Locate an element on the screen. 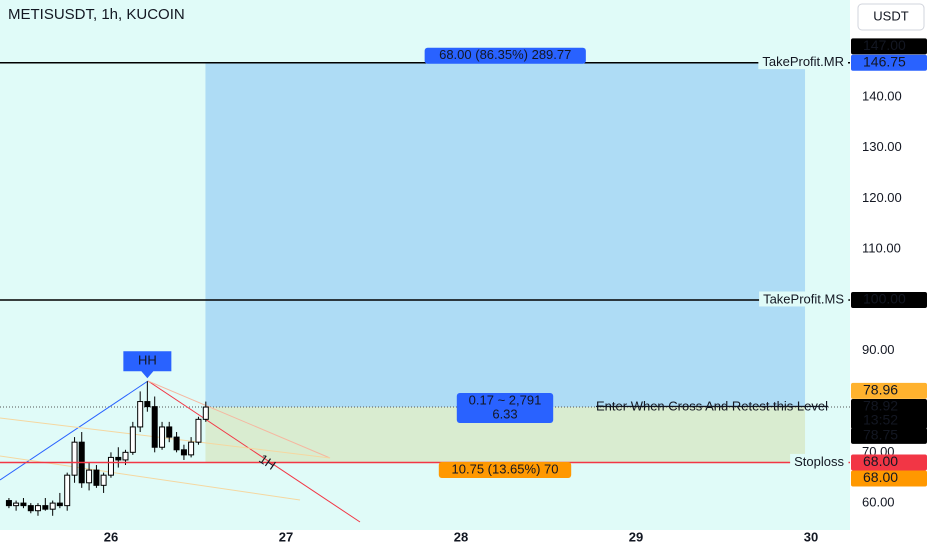  info-text: 10.75 (13.65%) 70 is located at coordinates (505, 468).